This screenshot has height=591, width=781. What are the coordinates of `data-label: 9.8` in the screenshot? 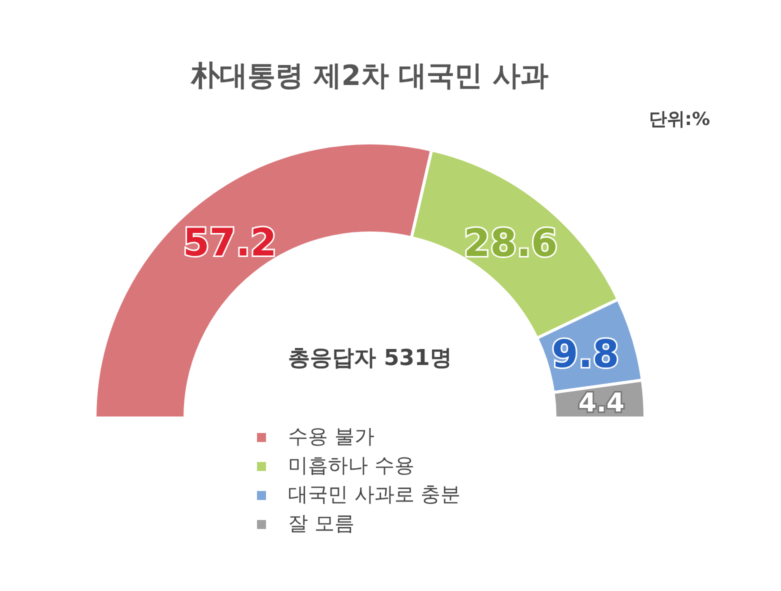 It's located at (586, 354).